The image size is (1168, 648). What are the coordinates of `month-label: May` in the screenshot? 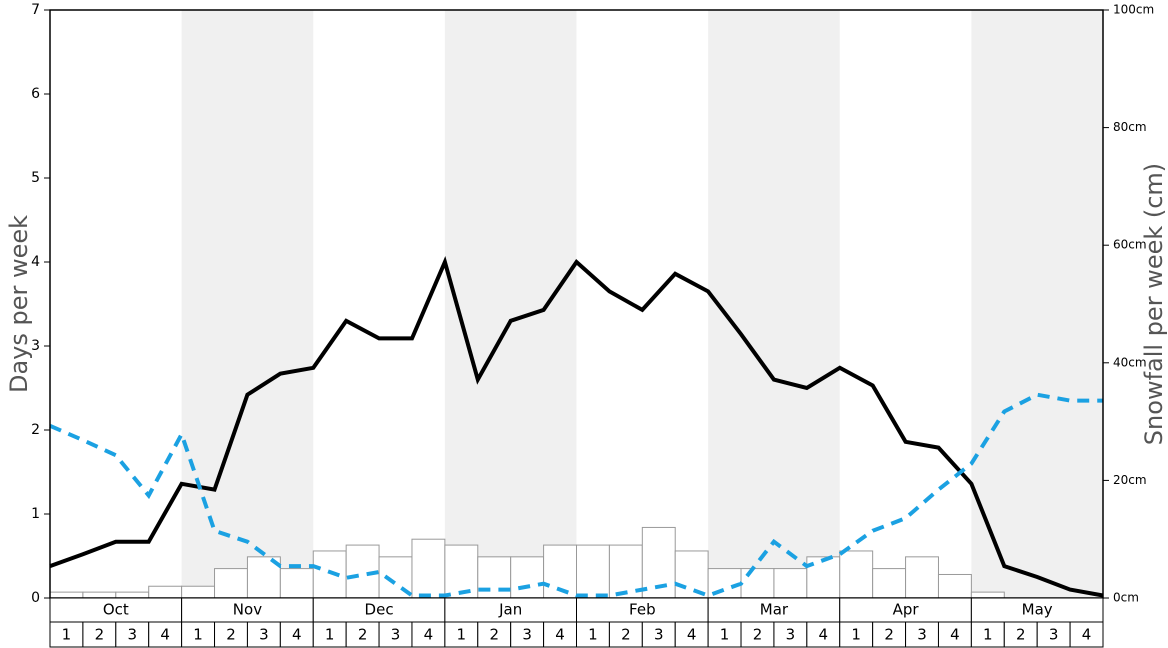 It's located at (1037, 610).